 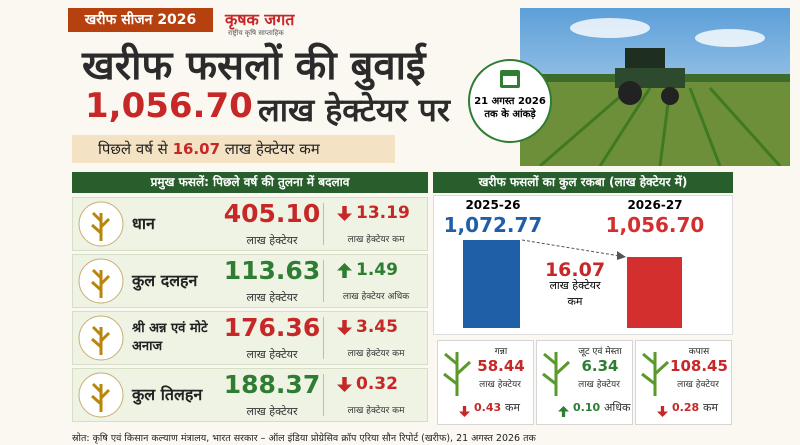 What do you see at coordinates (377, 270) in the screenshot?
I see `crop-change: 1.49` at bounding box center [377, 270].